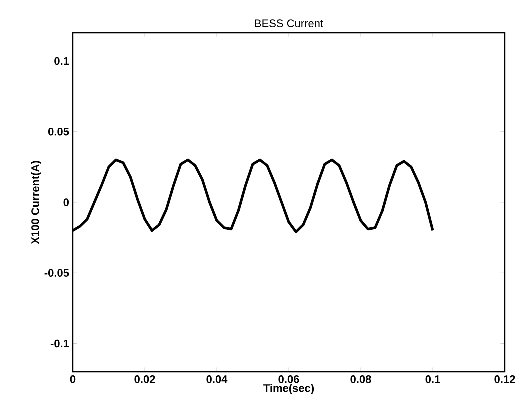 Image resolution: width=528 pixels, height=419 pixels. What do you see at coordinates (62, 61) in the screenshot?
I see `y-tick-label: 0.1` at bounding box center [62, 61].